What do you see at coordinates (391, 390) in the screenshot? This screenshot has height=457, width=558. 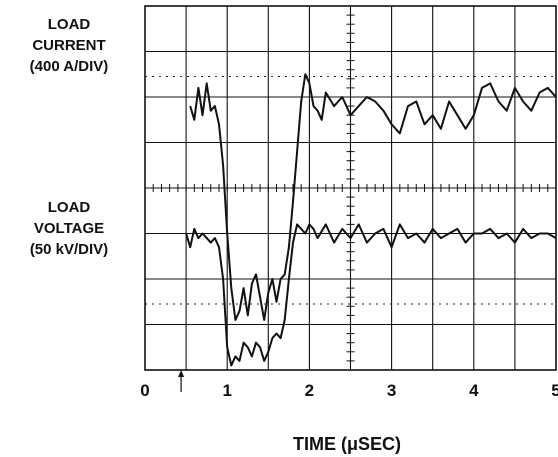 I see `x-tick-label: 3` at bounding box center [391, 390].